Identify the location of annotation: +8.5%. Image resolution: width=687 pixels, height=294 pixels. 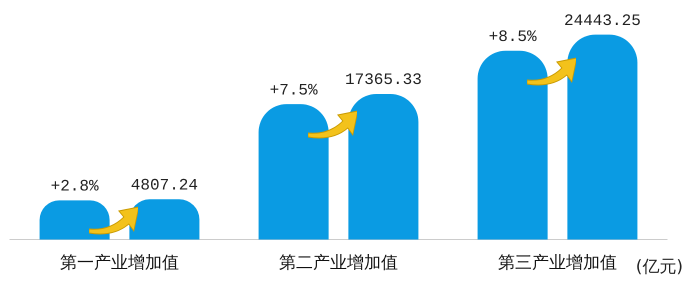
(513, 37).